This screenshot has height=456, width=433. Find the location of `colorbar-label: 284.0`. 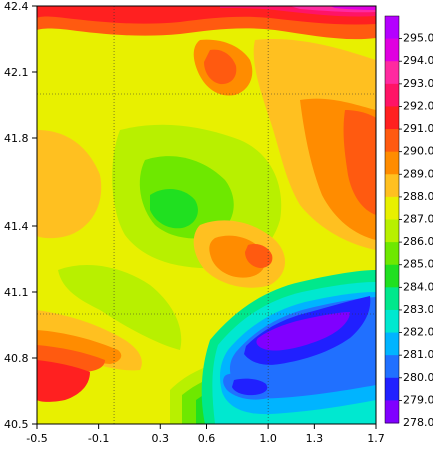

colorbar-label: 284.0 is located at coordinates (418, 286).